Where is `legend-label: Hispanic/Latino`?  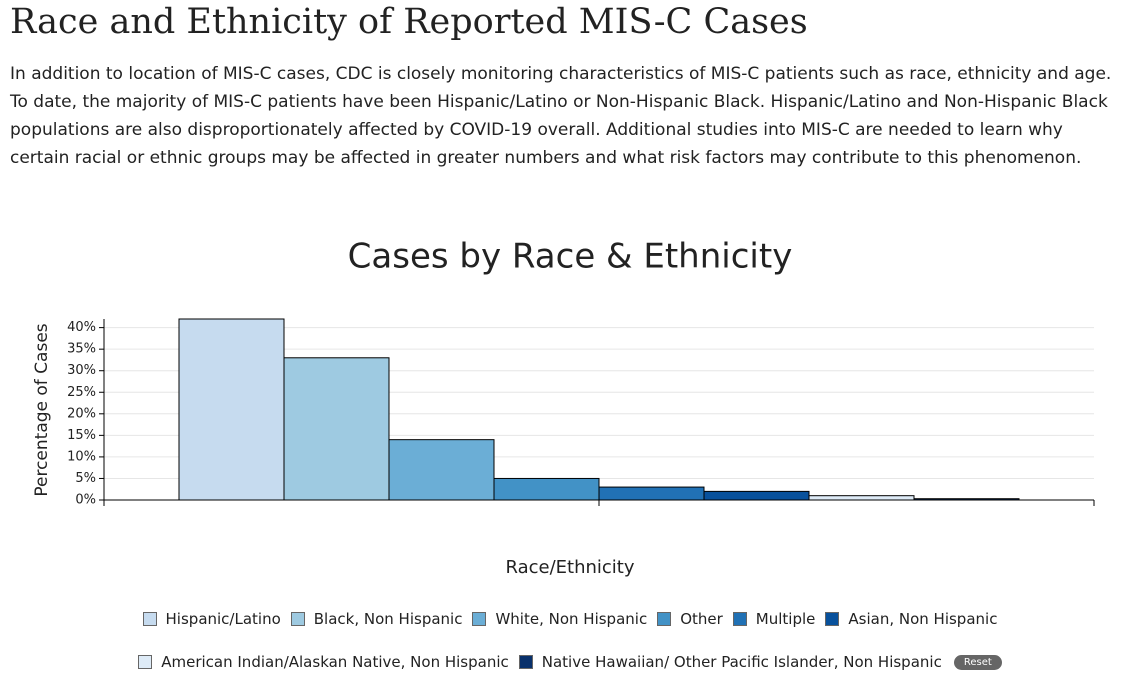
legend-label: Hispanic/Latino is located at coordinates (223, 619).